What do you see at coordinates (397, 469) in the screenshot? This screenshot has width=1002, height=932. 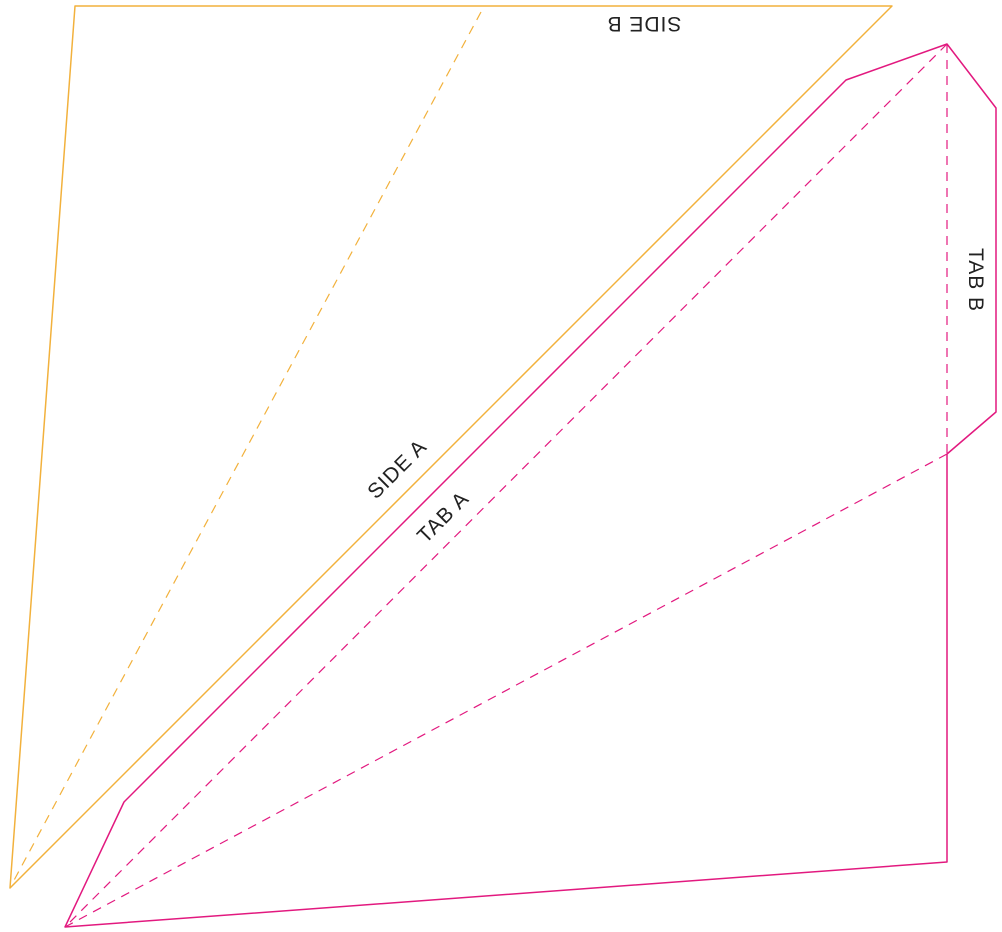 I see `side-a-label: SIDE A` at bounding box center [397, 469].